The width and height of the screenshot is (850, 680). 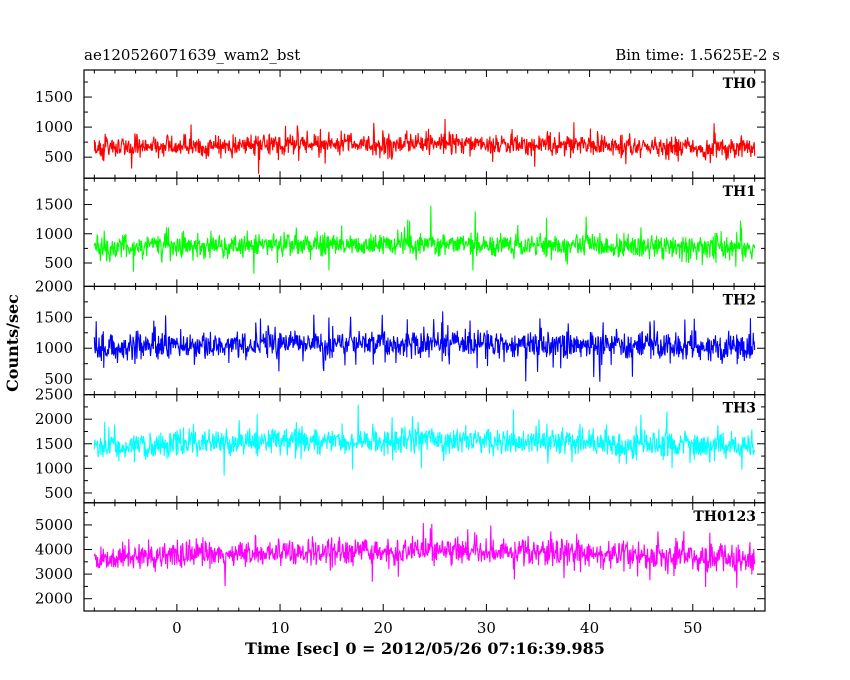 What do you see at coordinates (724, 517) in the screenshot?
I see `panel-label: TH0123` at bounding box center [724, 517].